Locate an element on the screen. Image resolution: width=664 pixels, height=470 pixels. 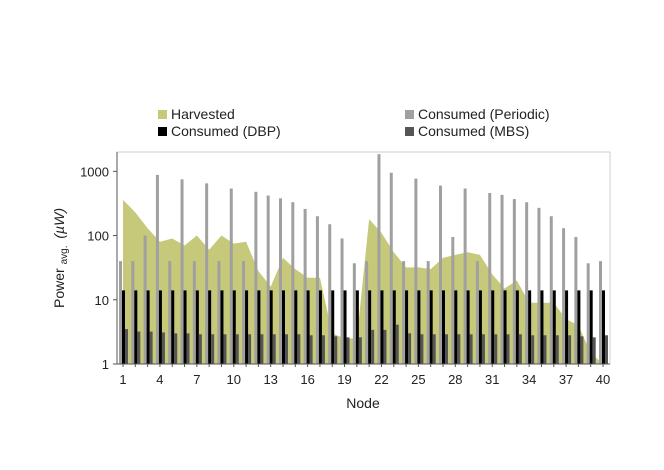
y-axis-title-sub: avg. is located at coordinates (64, 255).